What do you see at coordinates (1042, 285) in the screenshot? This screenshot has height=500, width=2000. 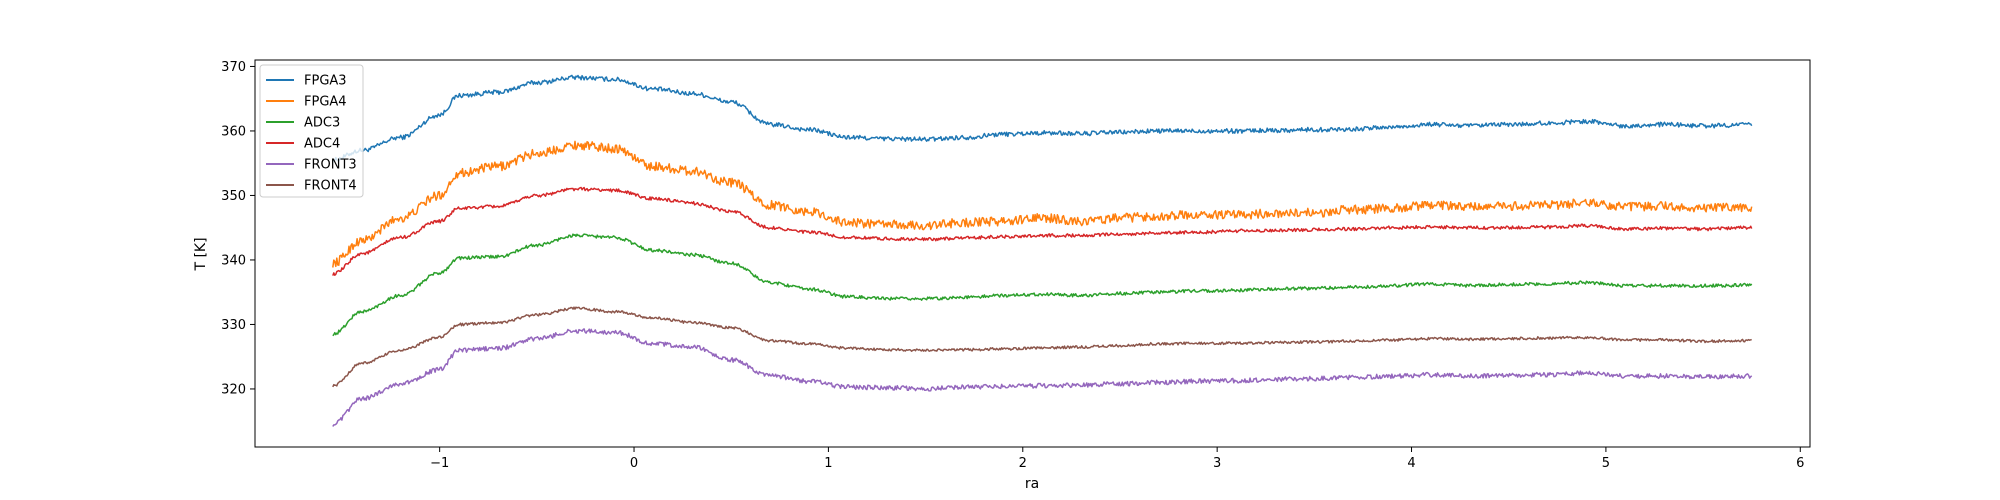 I see `series-line-adc3` at bounding box center [1042, 285].